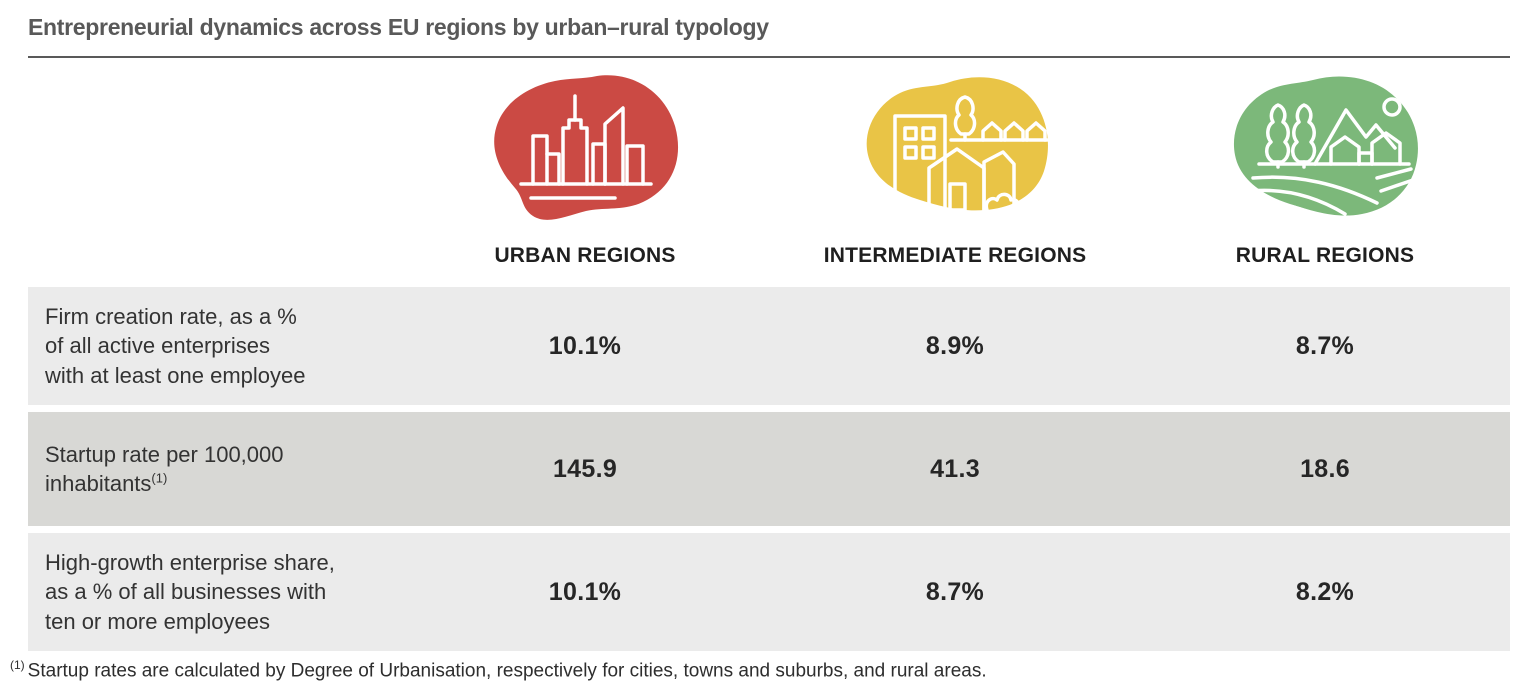 The width and height of the screenshot is (1536, 690). What do you see at coordinates (585, 255) in the screenshot?
I see `column-label-urban: URBAN REGIONS` at bounding box center [585, 255].